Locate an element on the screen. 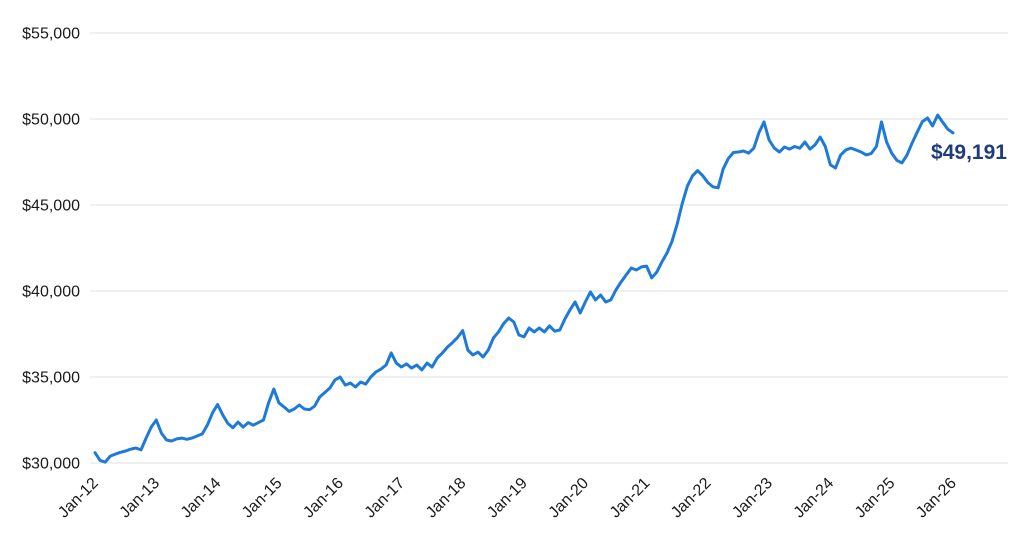 Image resolution: width=1024 pixels, height=542 pixels. y-axis-tick-label: $50,000 is located at coordinates (51, 120).